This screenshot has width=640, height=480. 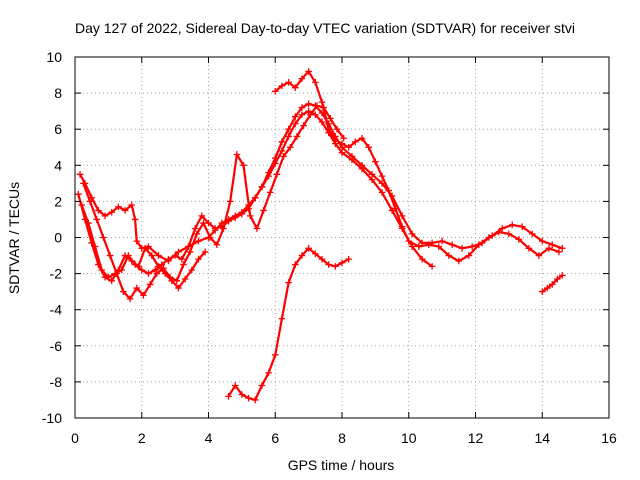 What do you see at coordinates (609, 438) in the screenshot?
I see `x-tick-label: 16` at bounding box center [609, 438].